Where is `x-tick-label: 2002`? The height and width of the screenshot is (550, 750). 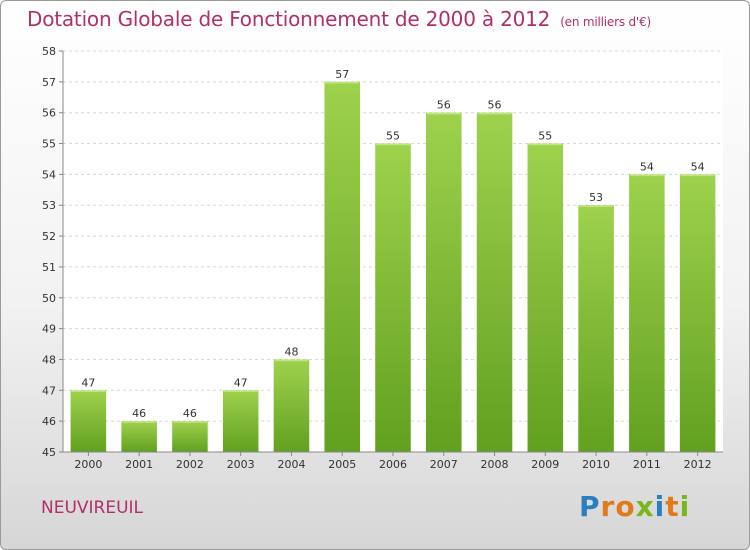
x-tick-label: 2002 is located at coordinates (190, 464).